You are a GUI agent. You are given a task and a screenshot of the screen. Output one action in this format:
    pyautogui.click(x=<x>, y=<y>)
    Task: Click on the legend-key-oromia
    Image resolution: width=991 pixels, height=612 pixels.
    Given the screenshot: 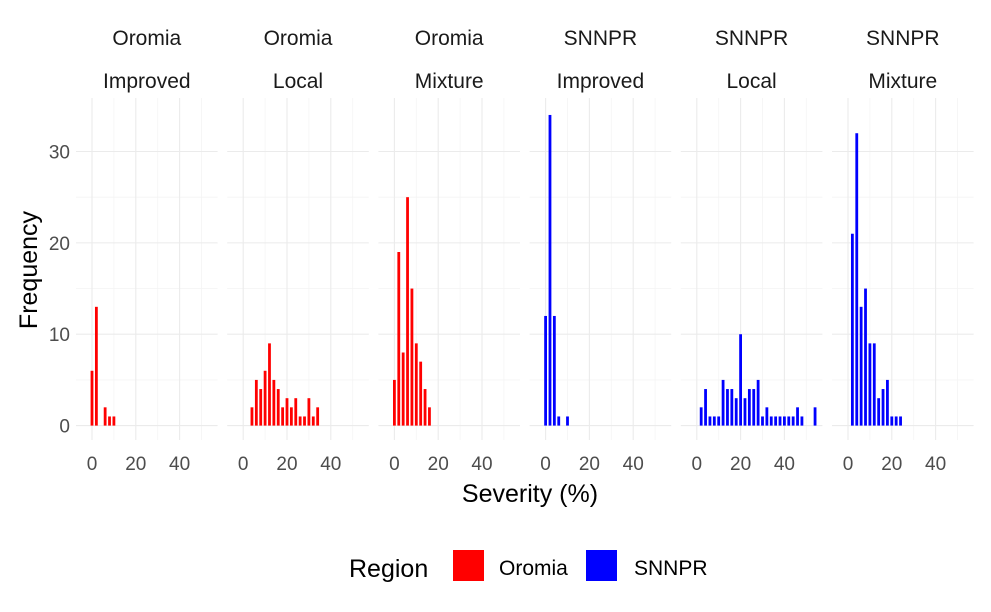 What is the action you would take?
    pyautogui.click(x=468, y=565)
    